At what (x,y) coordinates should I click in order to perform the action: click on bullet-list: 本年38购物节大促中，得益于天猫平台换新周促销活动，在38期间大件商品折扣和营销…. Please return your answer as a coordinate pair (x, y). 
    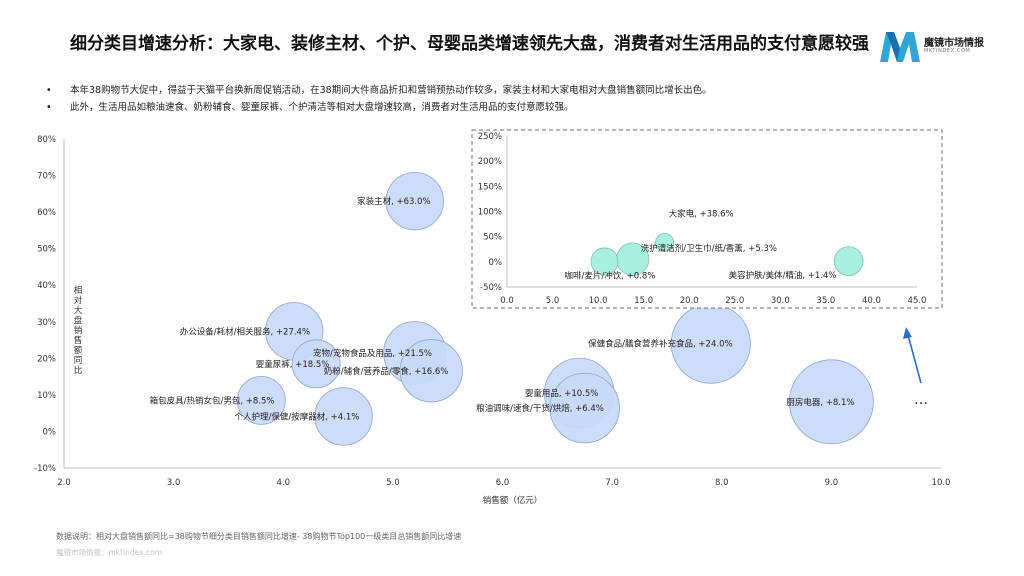
    Looking at the image, I should click on (516, 99).